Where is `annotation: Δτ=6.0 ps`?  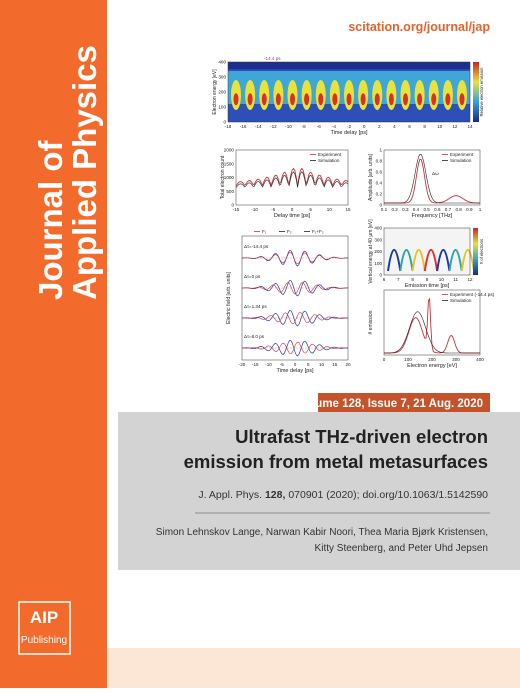 annotation: Δτ=6.0 ps is located at coordinates (254, 336).